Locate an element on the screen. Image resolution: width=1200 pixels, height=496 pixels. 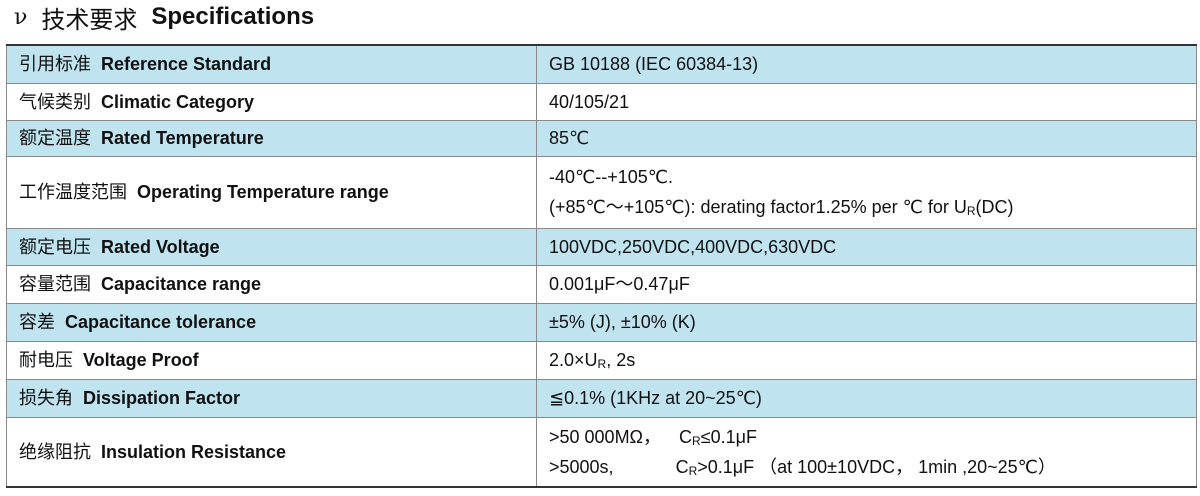
table-row: 耐电压 Voltage Proof 2.0×UR, 2s is located at coordinates (601, 360).